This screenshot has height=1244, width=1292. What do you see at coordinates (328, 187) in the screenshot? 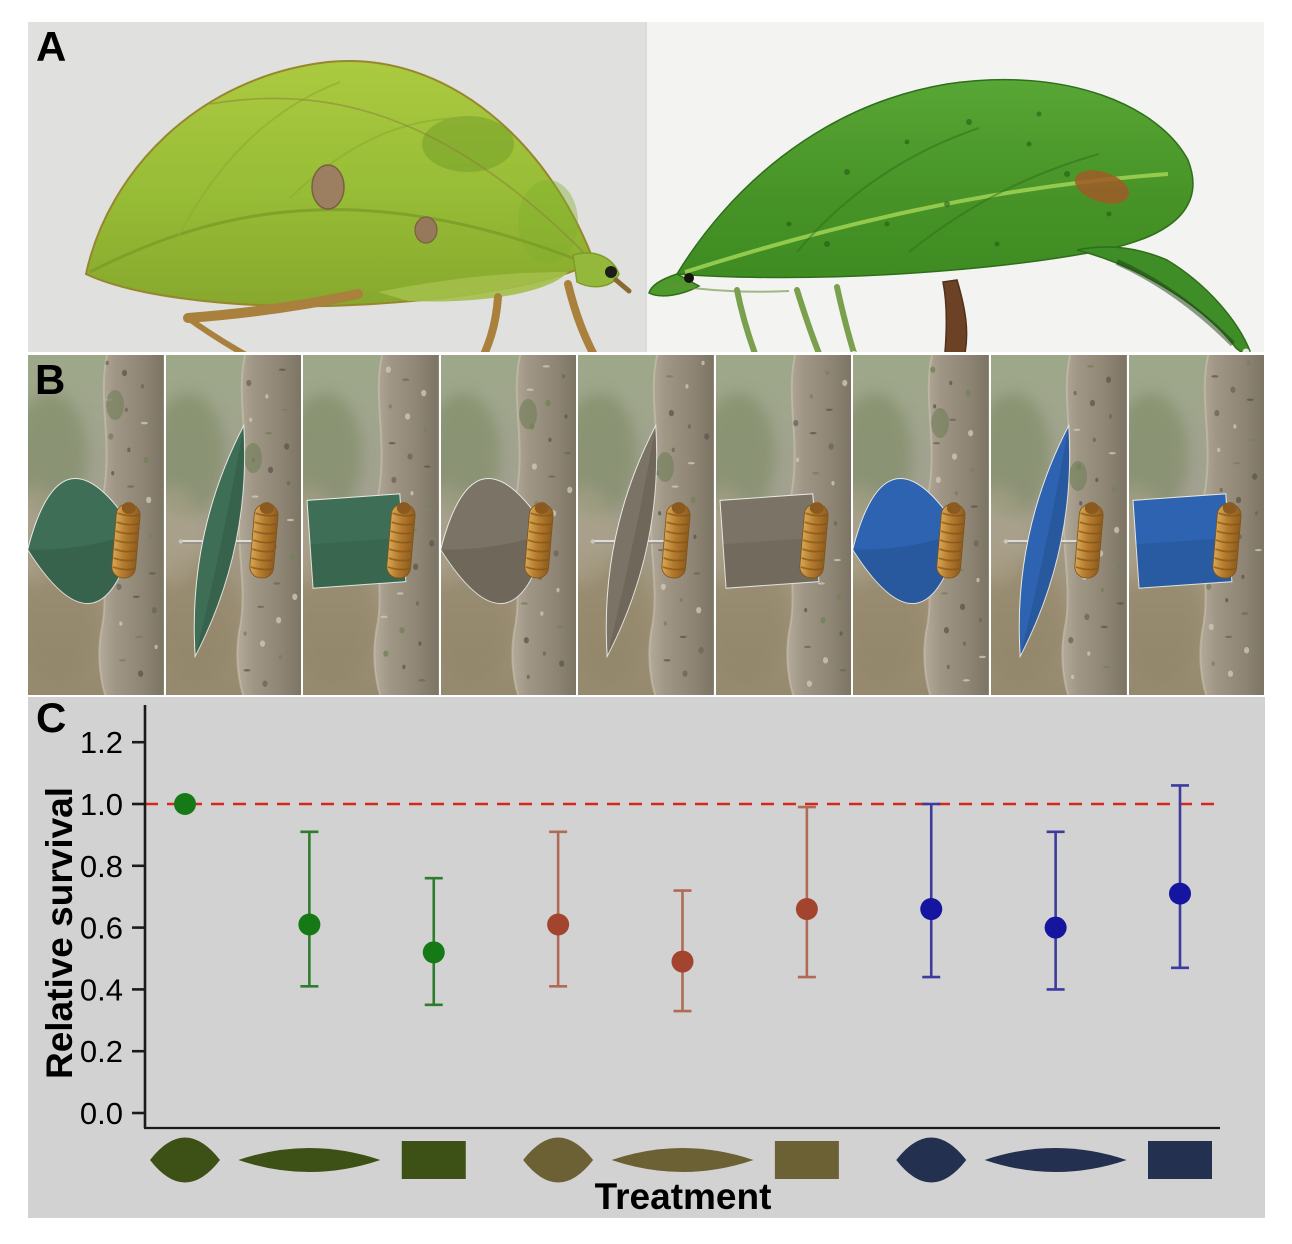
I see `wing-brown-spot` at bounding box center [328, 187].